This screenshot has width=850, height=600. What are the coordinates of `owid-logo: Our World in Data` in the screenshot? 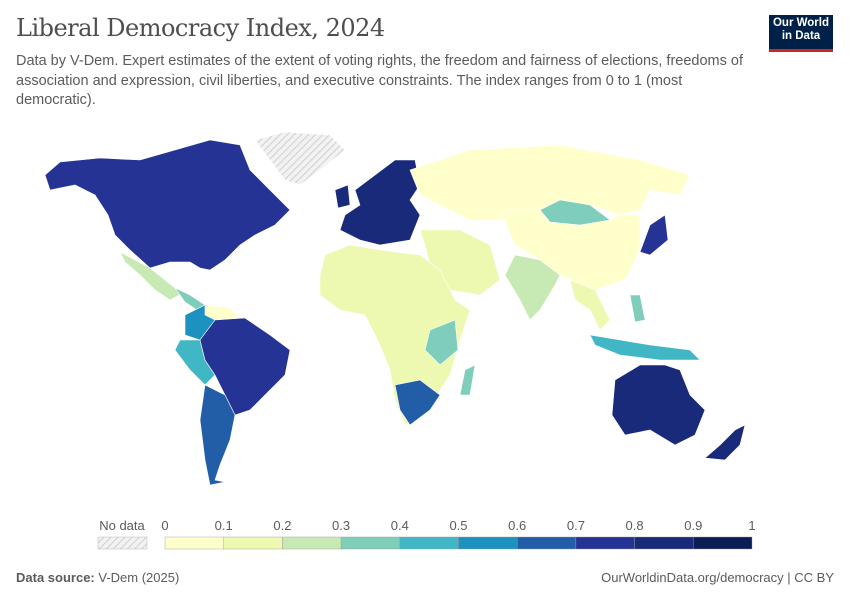 It's located at (801, 33).